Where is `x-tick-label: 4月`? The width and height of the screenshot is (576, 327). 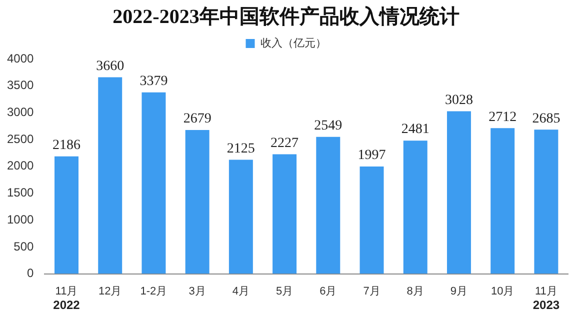
x-tick-label: 4月 is located at coordinates (241, 291).